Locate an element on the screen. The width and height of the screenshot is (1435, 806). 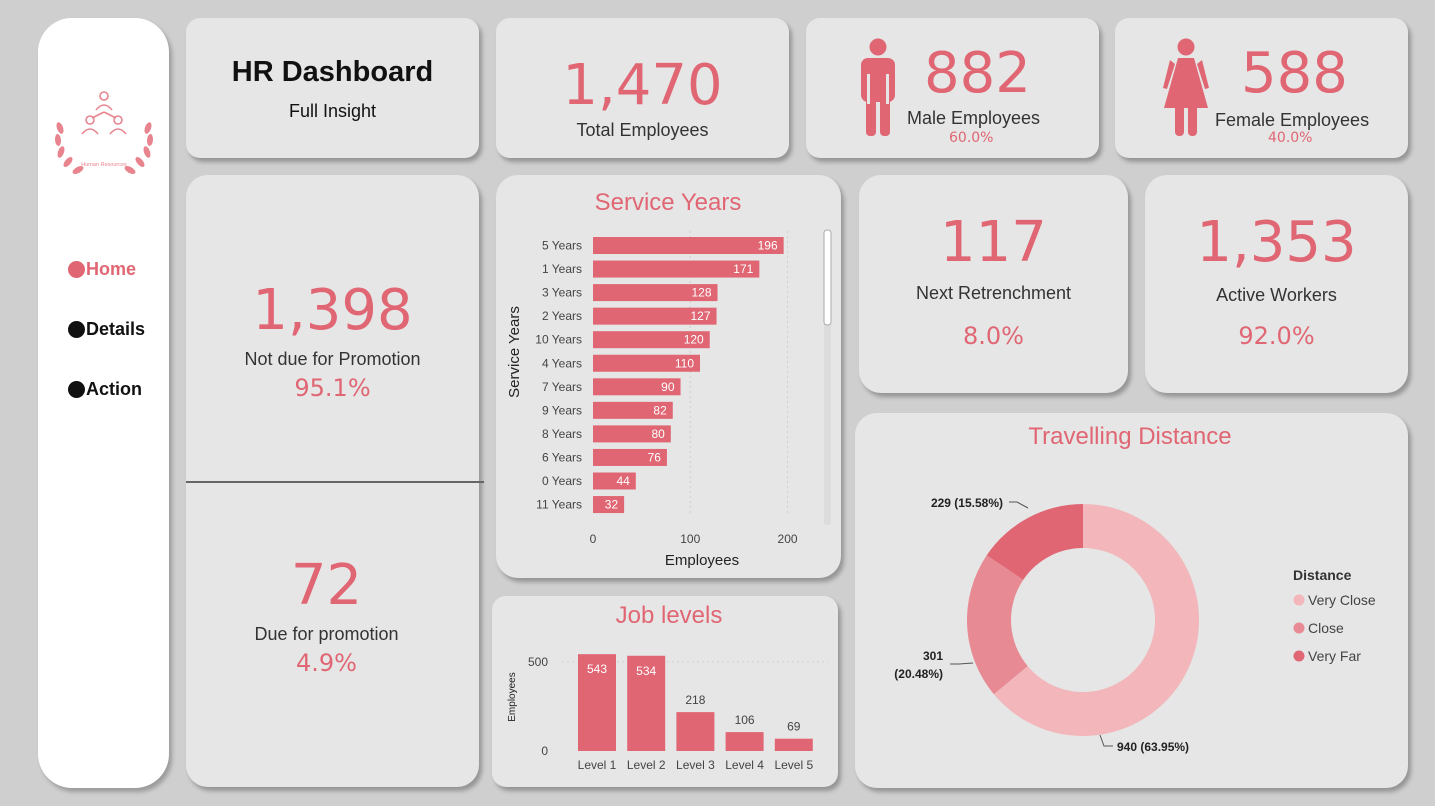
title-card: HR Dashboard Full Insight is located at coordinates (332, 88).